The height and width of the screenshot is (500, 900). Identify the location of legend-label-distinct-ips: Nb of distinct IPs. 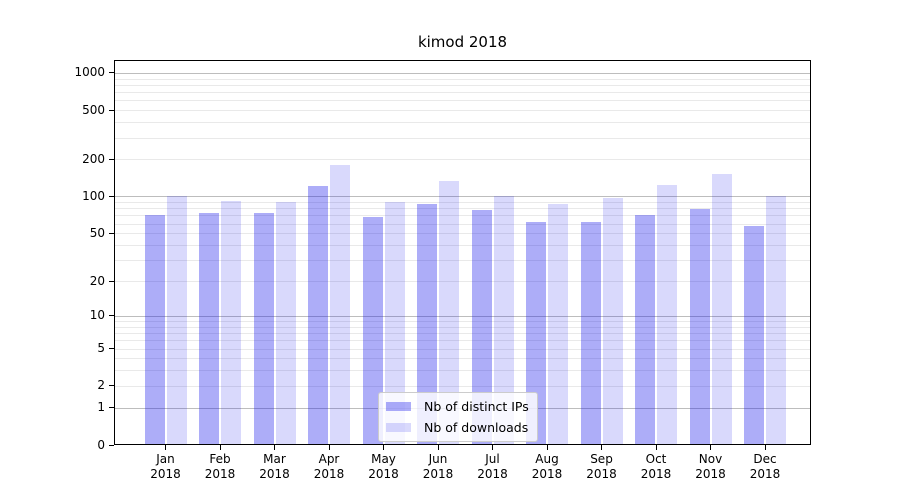
(476, 406).